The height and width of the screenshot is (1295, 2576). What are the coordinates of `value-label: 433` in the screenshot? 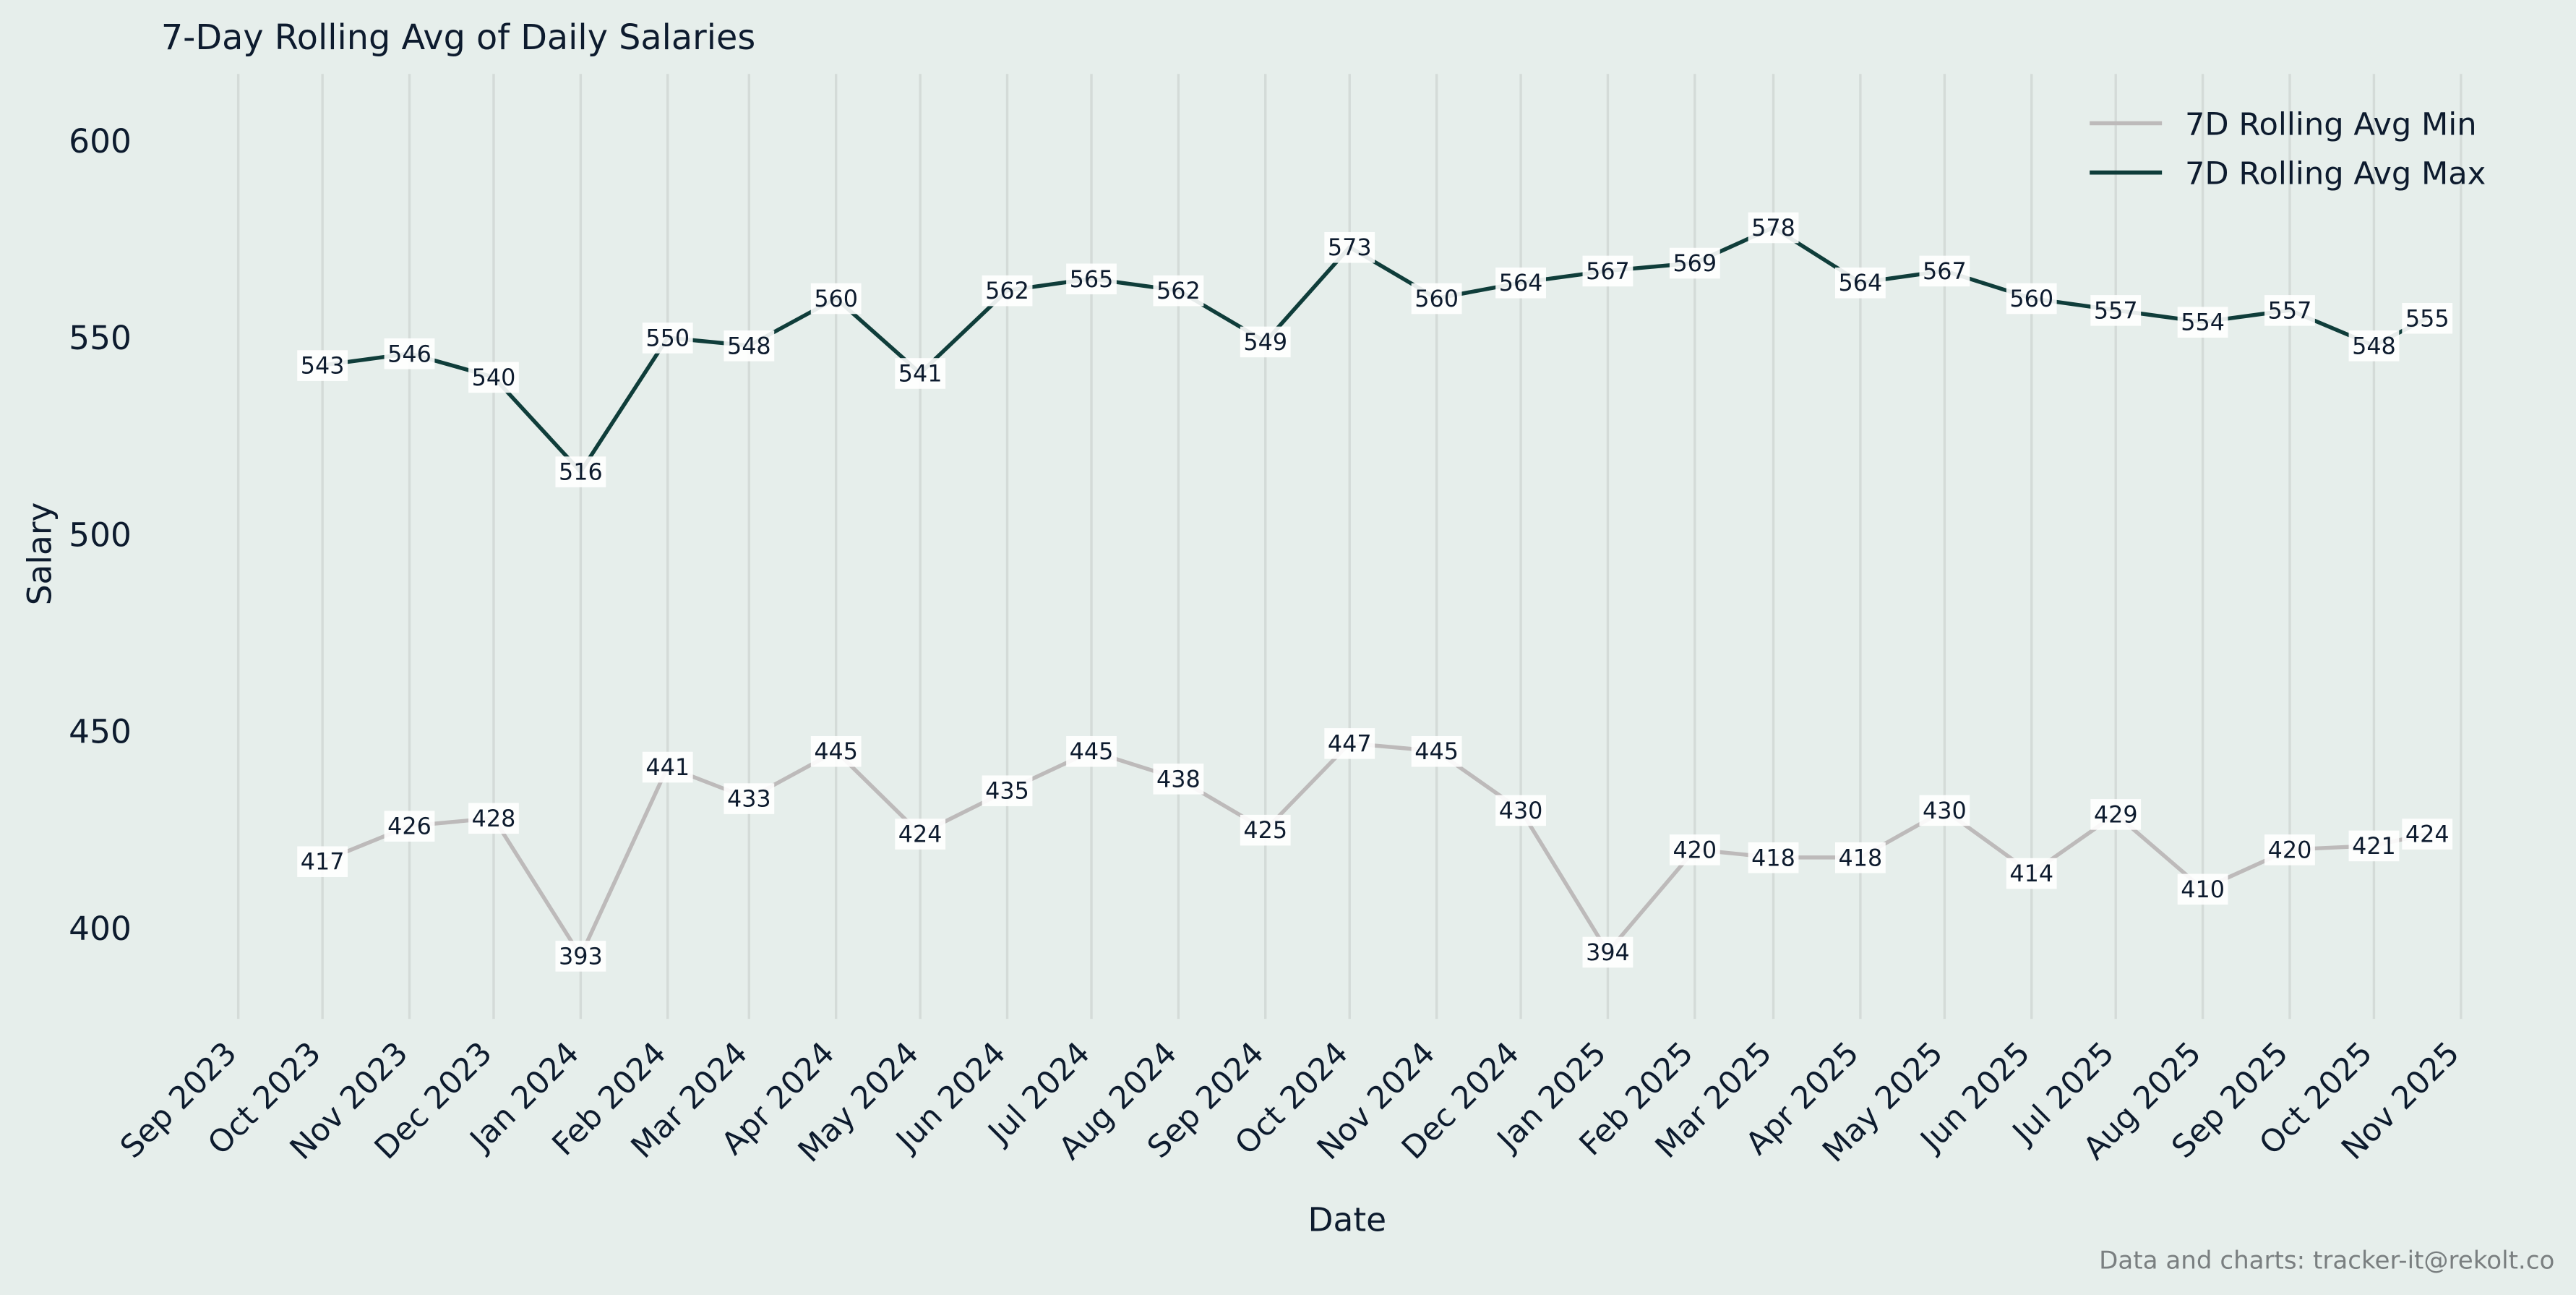 It's located at (749, 799).